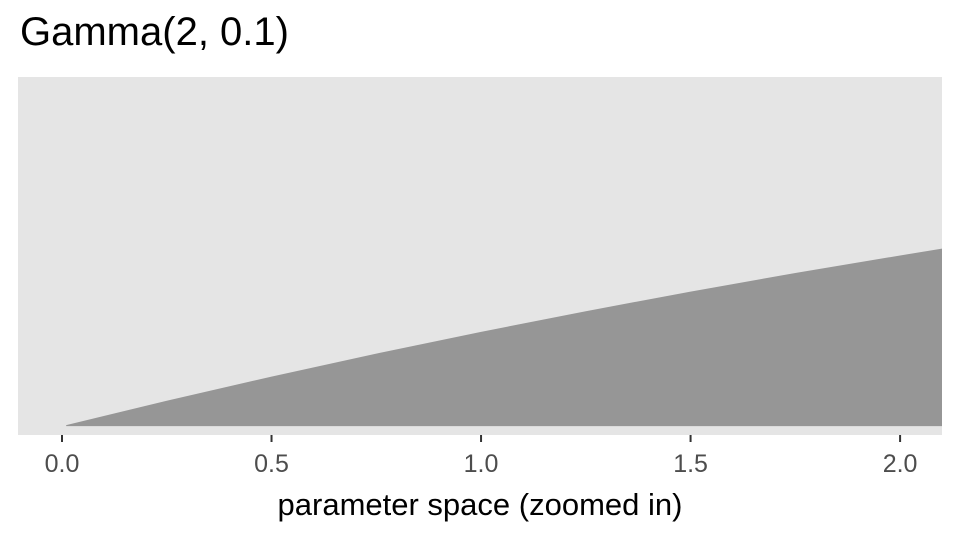 This screenshot has height=540, width=960. What do you see at coordinates (900, 464) in the screenshot?
I see `x-tick-label: 2.0` at bounding box center [900, 464].